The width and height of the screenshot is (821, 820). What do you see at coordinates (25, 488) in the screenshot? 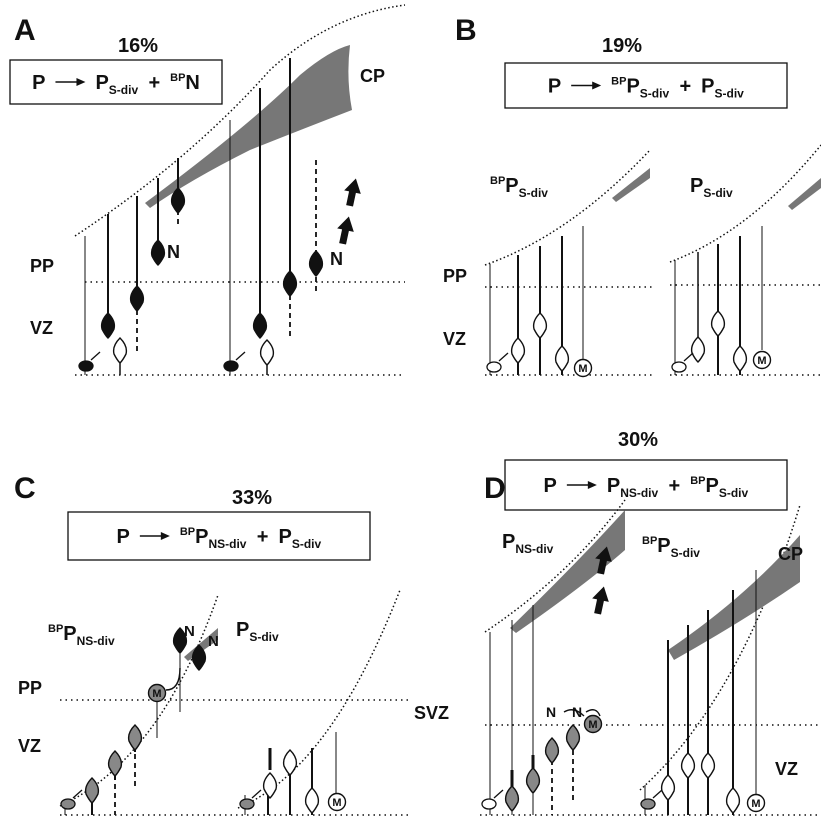
I see `panel-label: C` at bounding box center [25, 488].